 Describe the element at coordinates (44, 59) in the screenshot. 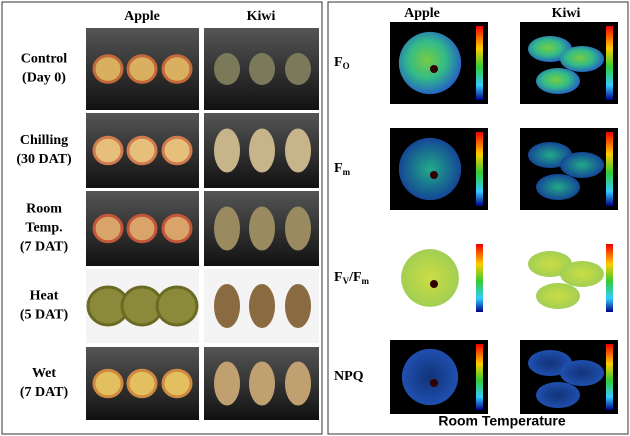

I see `row-label: Control` at that location.